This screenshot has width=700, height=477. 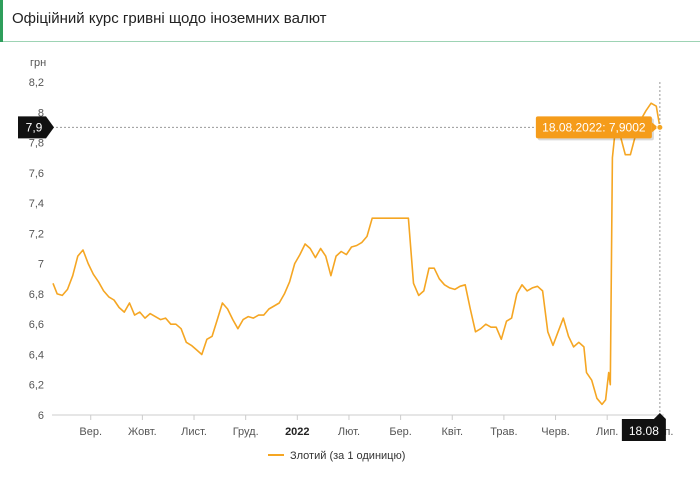 I want to click on x-tick-label: Груд., so click(x=246, y=432).